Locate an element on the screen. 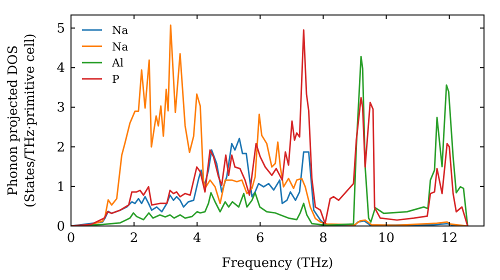  x-tick-label: 6 is located at coordinates (260, 238).